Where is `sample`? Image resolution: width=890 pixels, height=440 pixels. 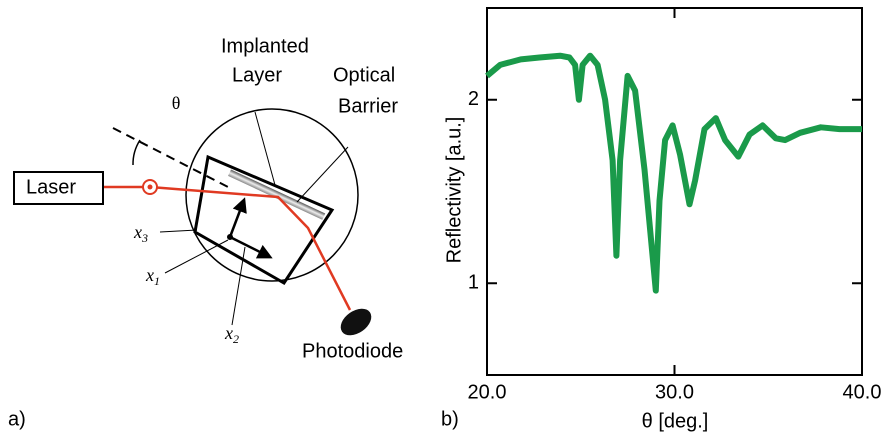
sample is located at coordinates (264, 220).